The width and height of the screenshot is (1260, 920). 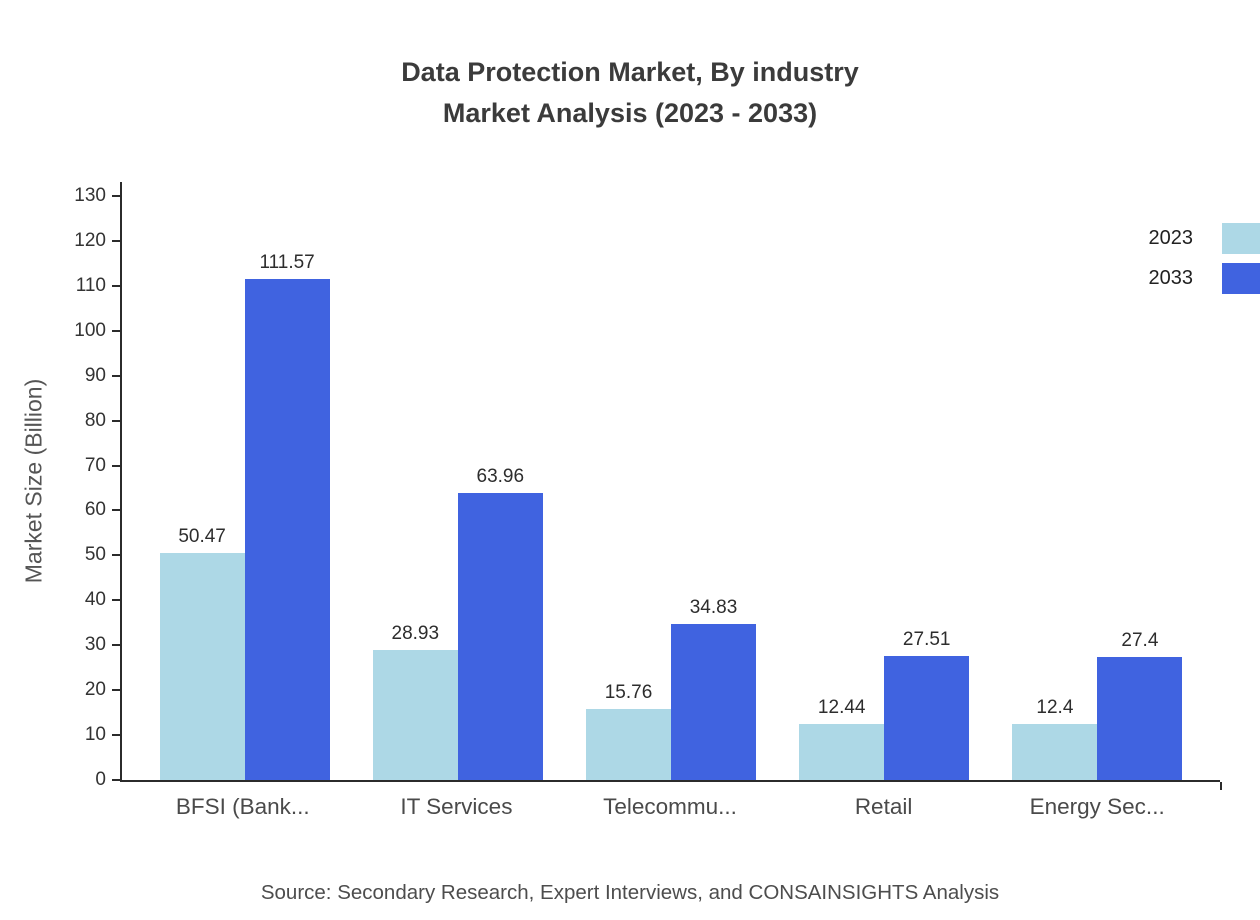 What do you see at coordinates (1140, 705) in the screenshot?
I see `bar-2033: 27.4` at bounding box center [1140, 705].